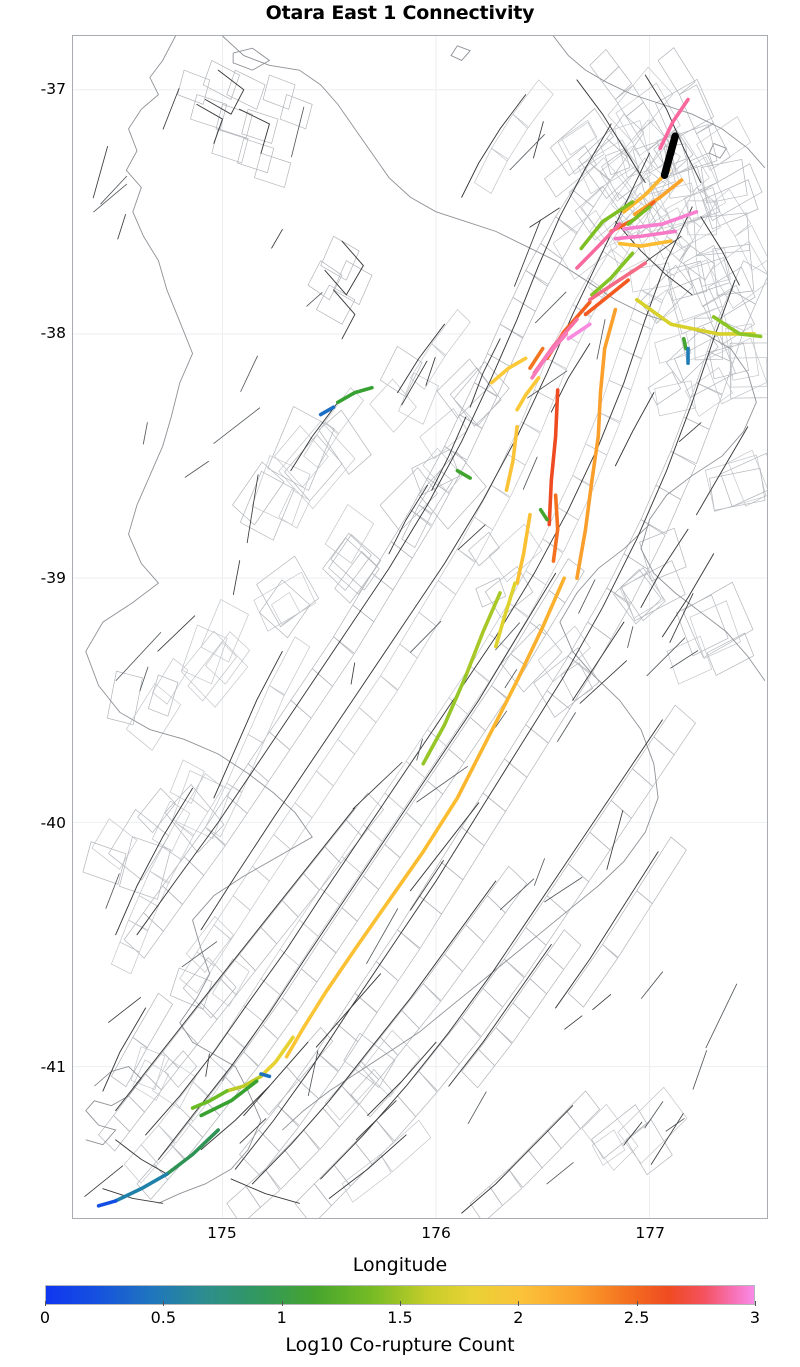 This screenshot has height=1367, width=800. Describe the element at coordinates (636, 1317) in the screenshot. I see `colorbar-tick-label: 2.5` at that location.